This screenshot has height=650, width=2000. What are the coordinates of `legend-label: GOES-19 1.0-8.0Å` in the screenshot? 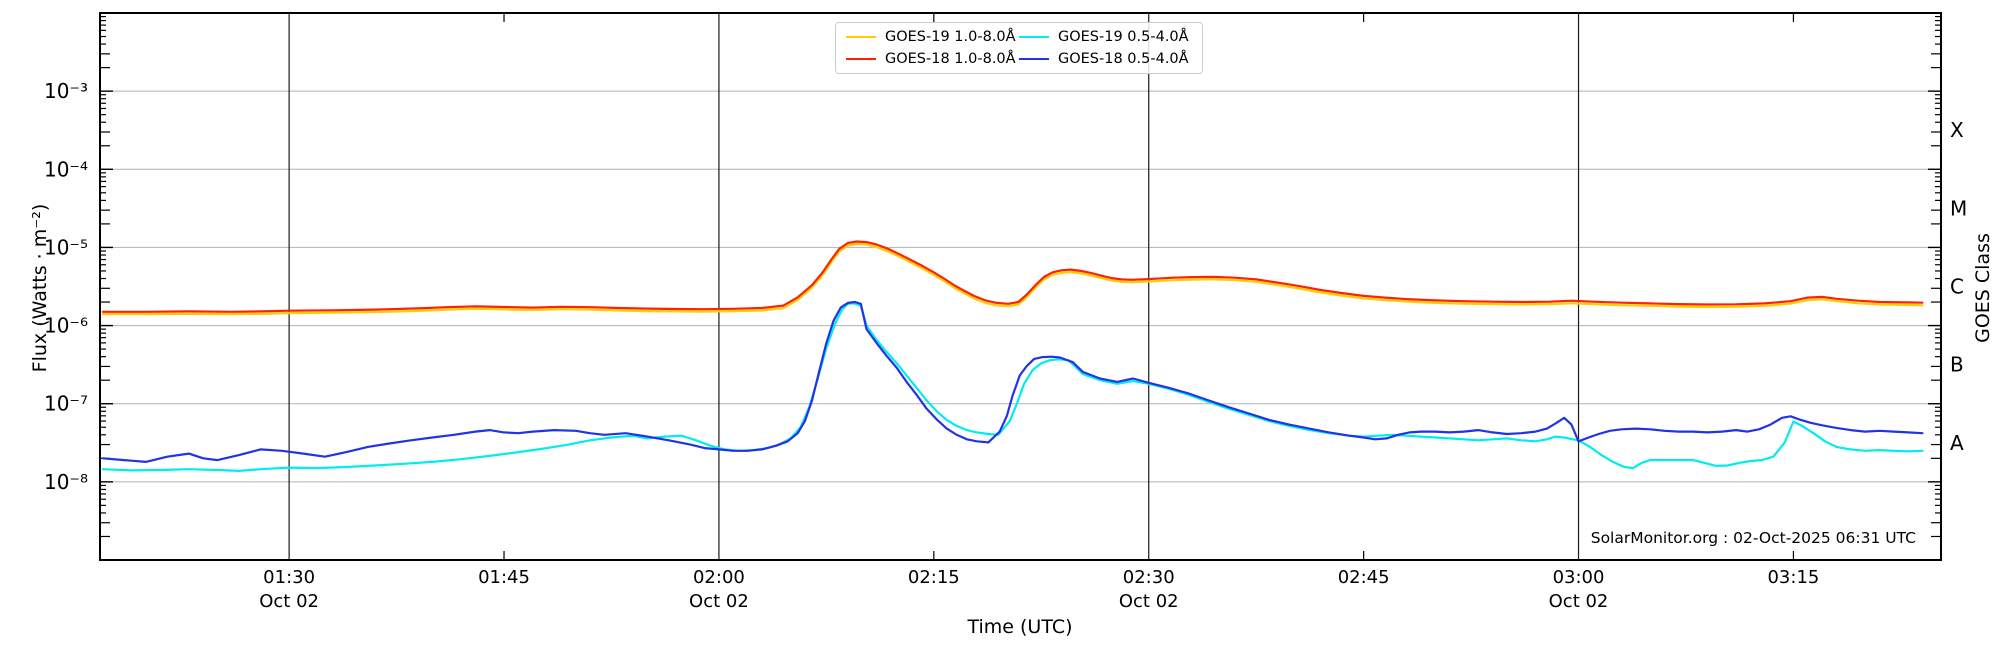 It's located at (950, 37).